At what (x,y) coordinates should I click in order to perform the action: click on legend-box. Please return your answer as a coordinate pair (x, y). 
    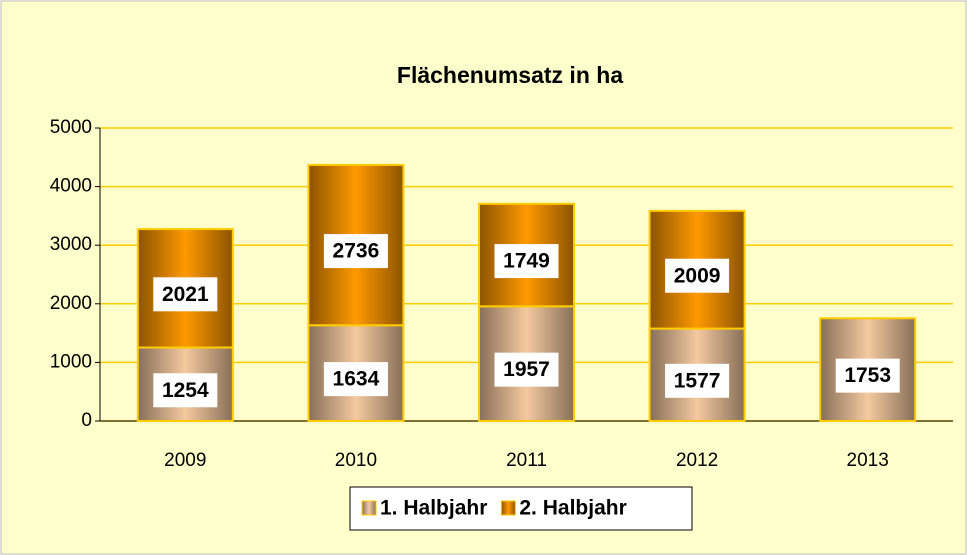
    Looking at the image, I should click on (521, 508).